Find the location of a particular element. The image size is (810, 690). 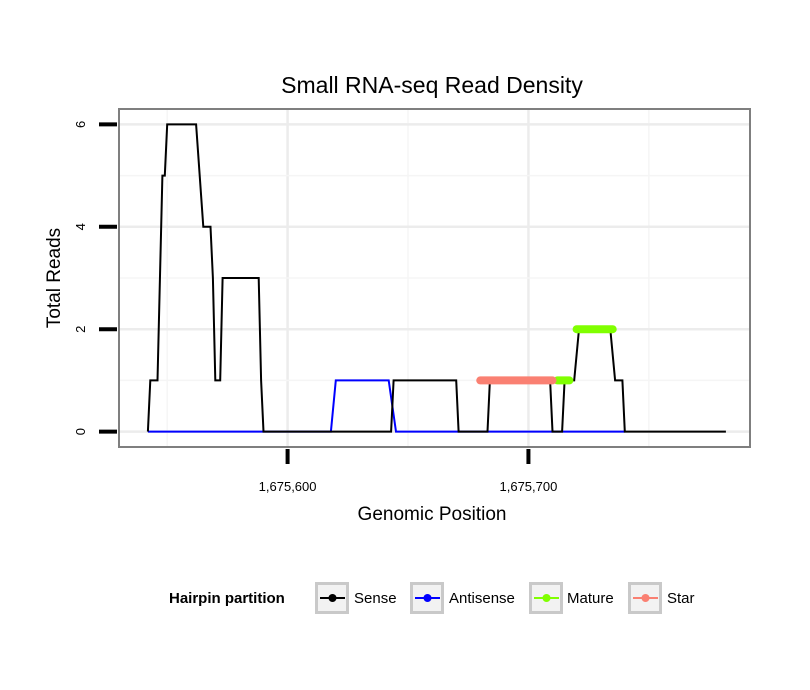

legend-label-antisense: Antisense is located at coordinates (482, 598).